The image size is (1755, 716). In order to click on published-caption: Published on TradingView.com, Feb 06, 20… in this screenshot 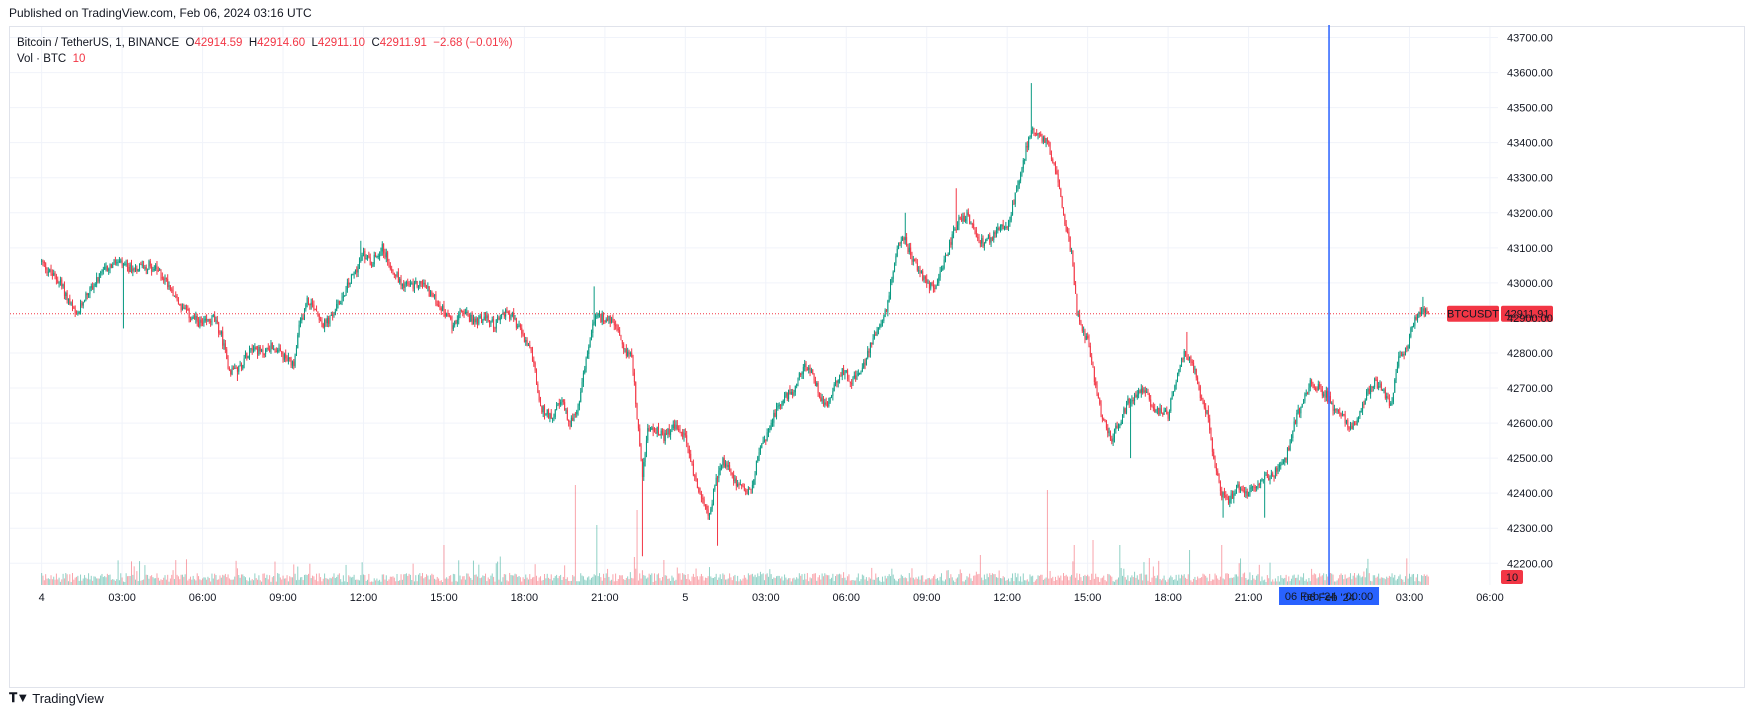, I will do `click(160, 13)`.